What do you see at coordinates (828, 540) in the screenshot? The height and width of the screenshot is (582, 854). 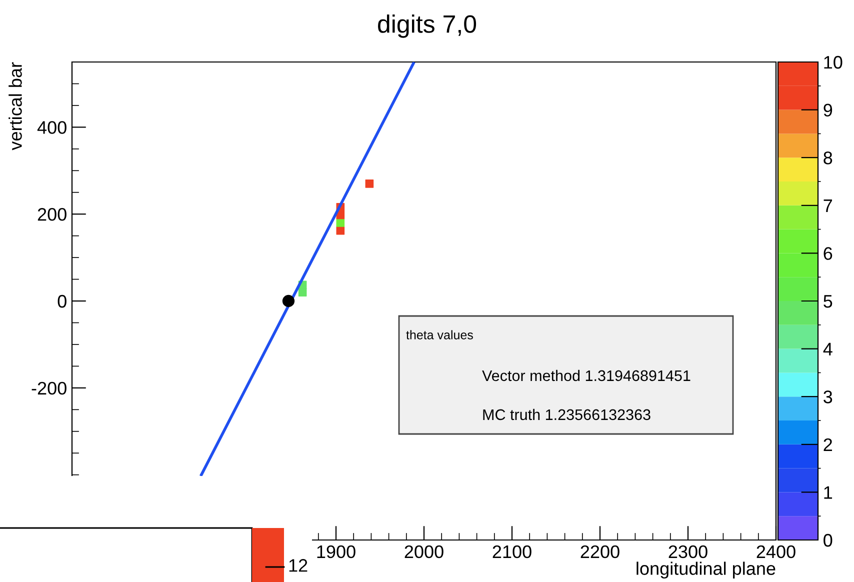 I see `color-bar-label: 0` at bounding box center [828, 540].